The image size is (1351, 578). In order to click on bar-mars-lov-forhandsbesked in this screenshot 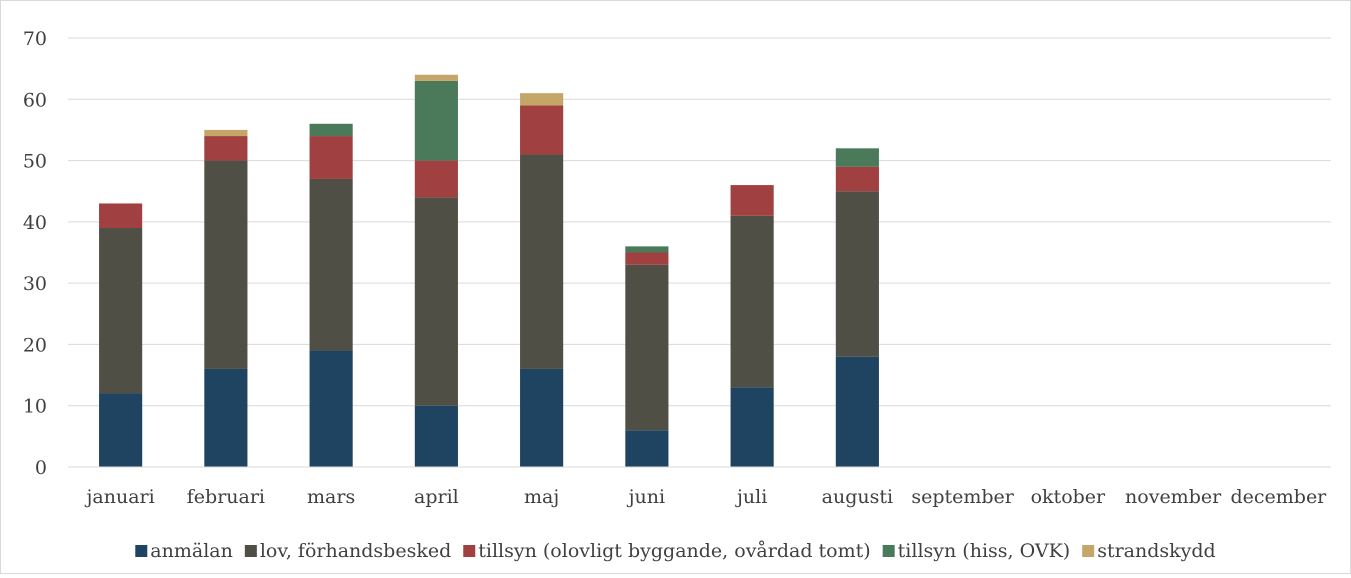, I will do `click(331, 264)`.